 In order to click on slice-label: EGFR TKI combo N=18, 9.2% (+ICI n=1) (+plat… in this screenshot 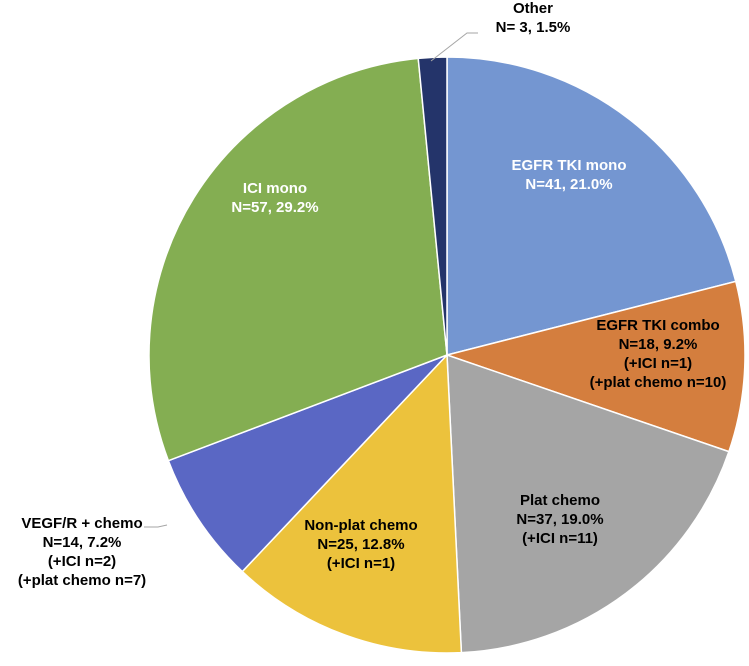, I will do `click(658, 354)`.